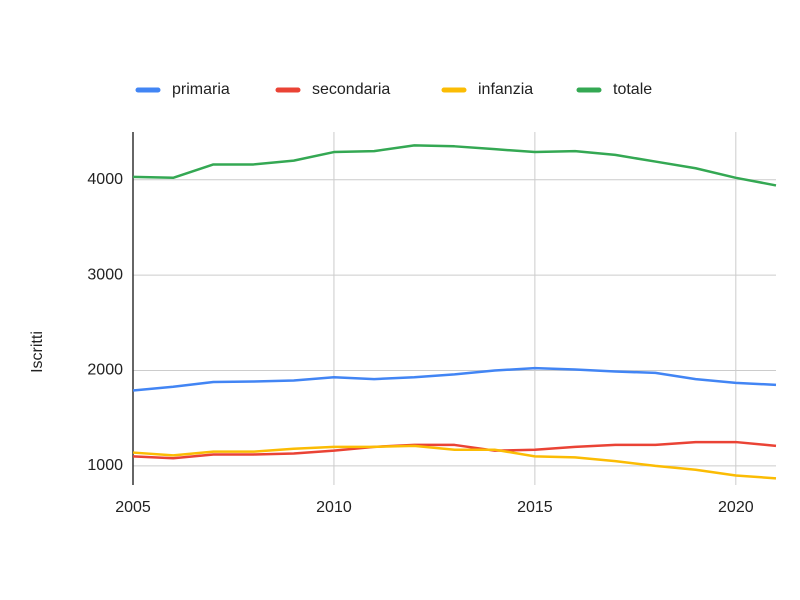  What do you see at coordinates (535, 507) in the screenshot?
I see `x-tick-label: 2015` at bounding box center [535, 507].